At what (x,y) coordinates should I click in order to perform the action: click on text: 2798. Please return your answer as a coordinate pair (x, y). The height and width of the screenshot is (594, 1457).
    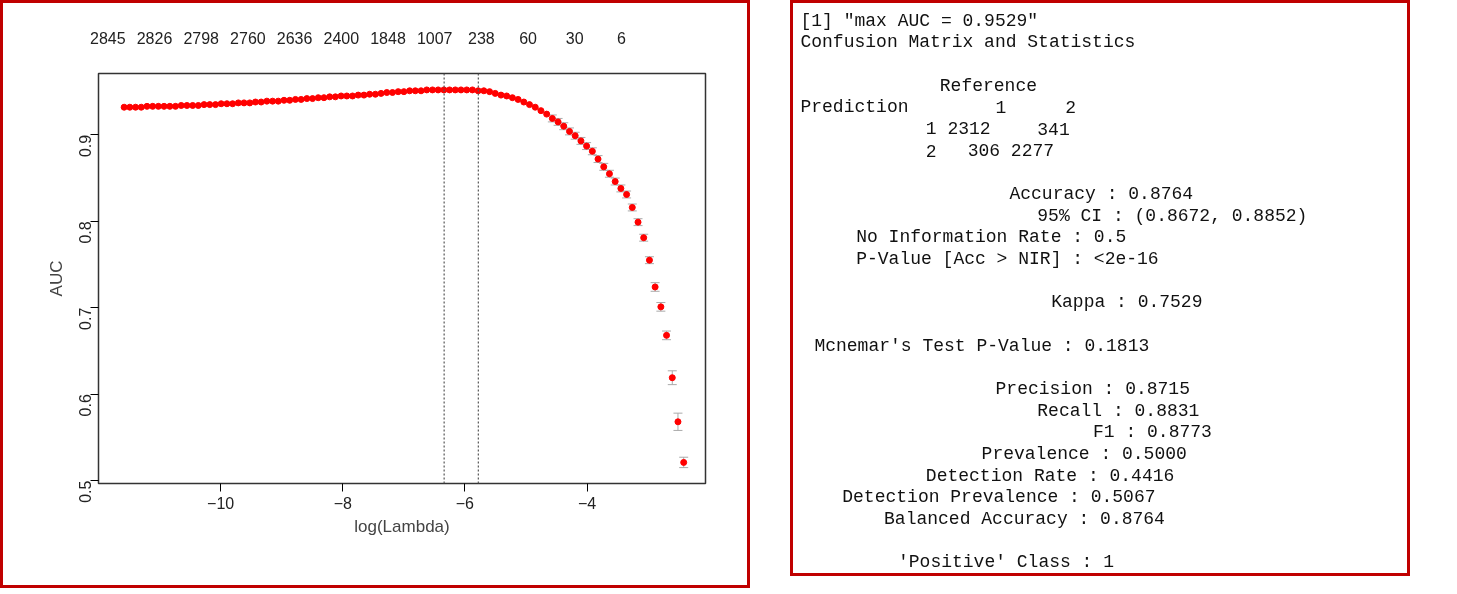
    Looking at the image, I should click on (201, 38).